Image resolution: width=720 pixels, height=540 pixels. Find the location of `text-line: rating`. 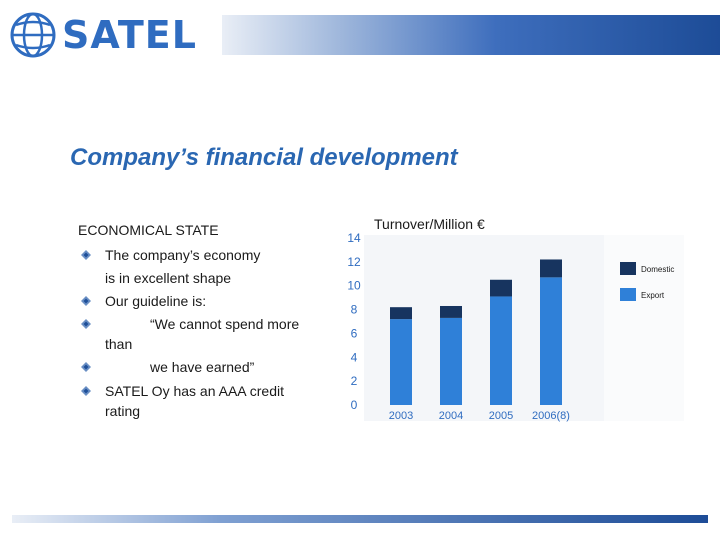

text-line: rating is located at coordinates (123, 411).